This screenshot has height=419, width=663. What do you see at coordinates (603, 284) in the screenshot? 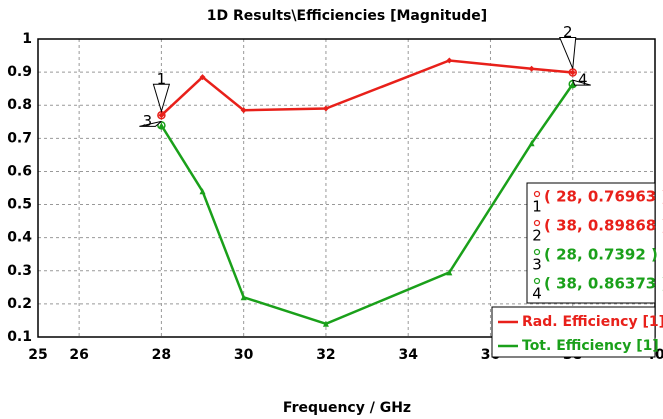
I see `marker-info-text: ( 38, 0.86373 )` at bounding box center [603, 284].